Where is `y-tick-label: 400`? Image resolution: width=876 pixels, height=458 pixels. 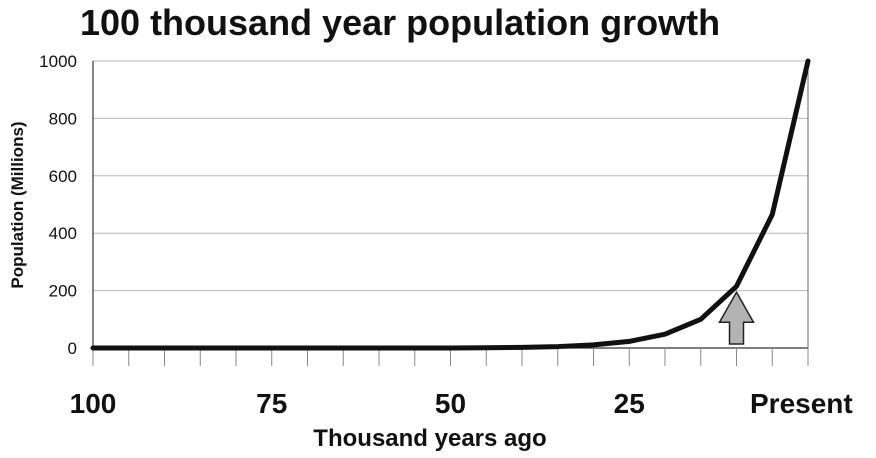 y-tick-label: 400 is located at coordinates (63, 233).